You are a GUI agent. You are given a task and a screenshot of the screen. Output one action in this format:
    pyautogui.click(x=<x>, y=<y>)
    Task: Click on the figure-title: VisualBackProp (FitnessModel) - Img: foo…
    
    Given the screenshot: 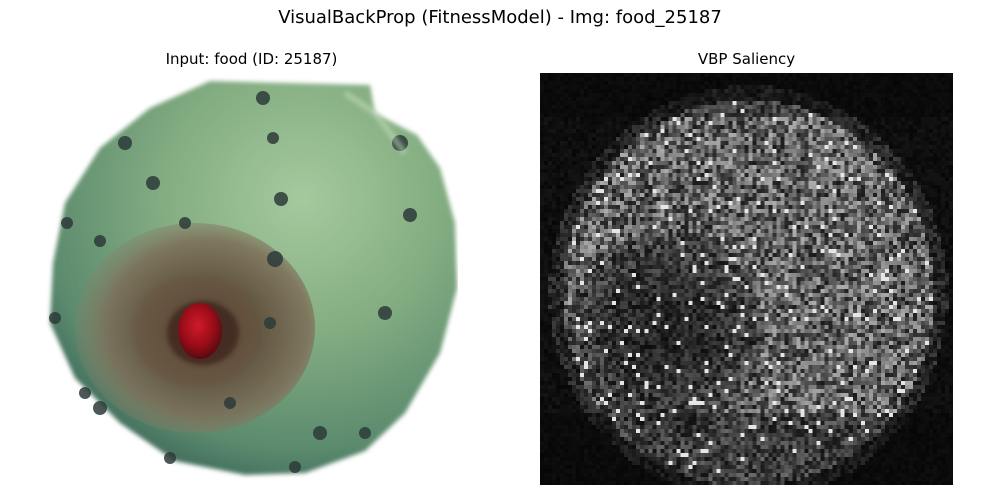 What is the action you would take?
    pyautogui.click(x=500, y=17)
    